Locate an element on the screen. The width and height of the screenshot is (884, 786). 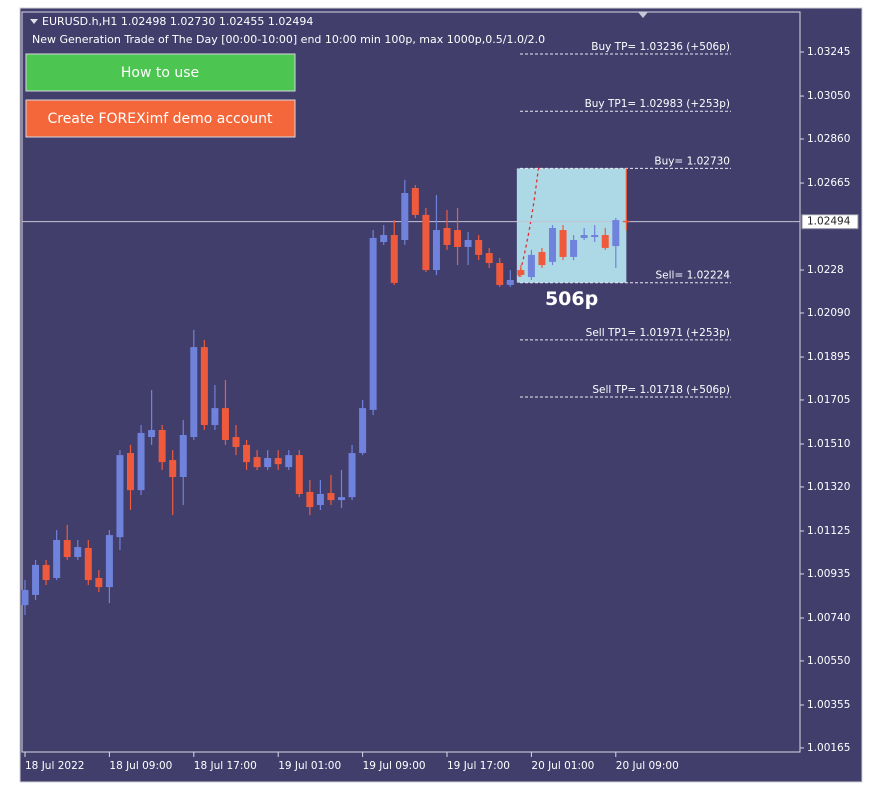
x-tick-label: 20 Jul 09:00 is located at coordinates (647, 766).